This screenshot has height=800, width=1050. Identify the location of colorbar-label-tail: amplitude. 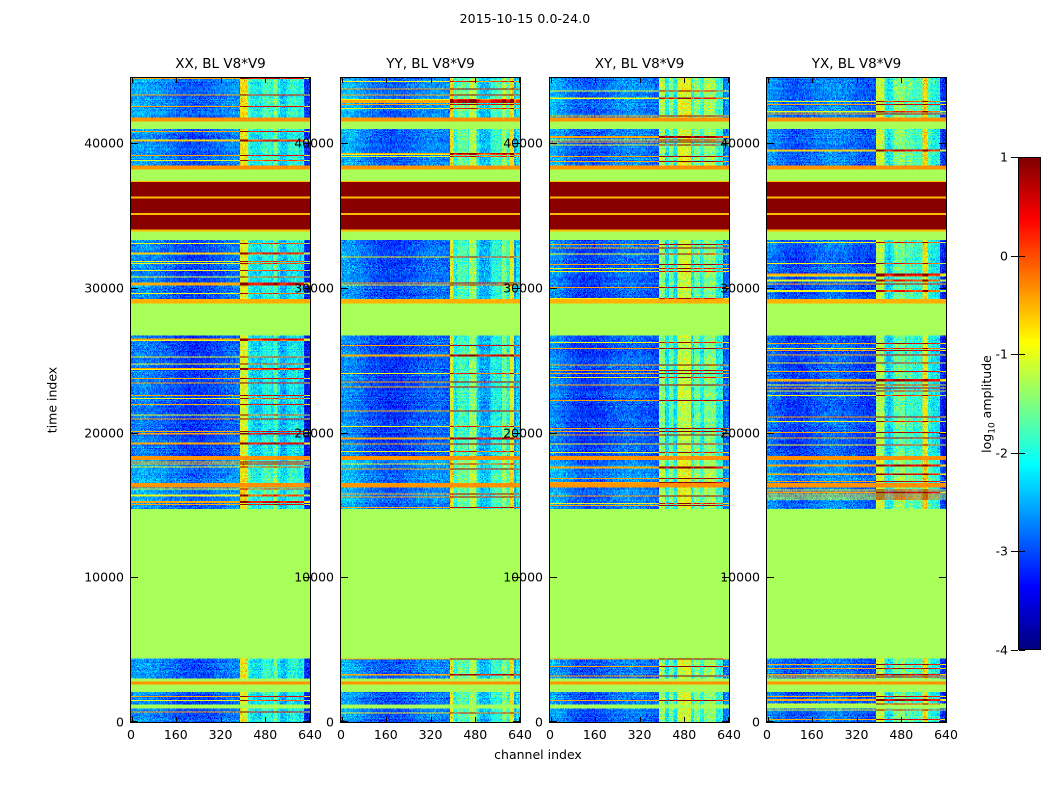
(986, 389).